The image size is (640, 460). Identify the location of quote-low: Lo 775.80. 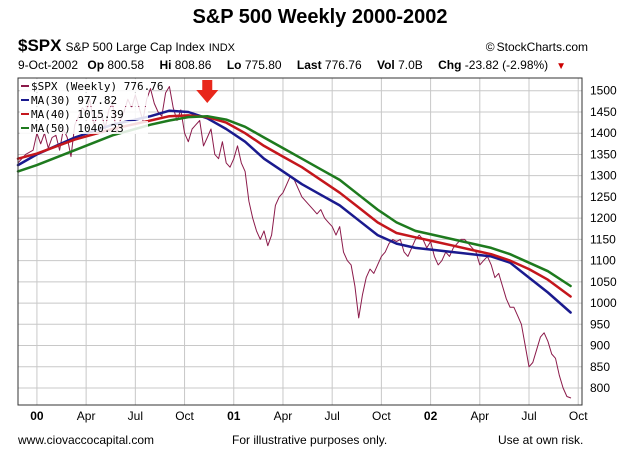
(254, 65).